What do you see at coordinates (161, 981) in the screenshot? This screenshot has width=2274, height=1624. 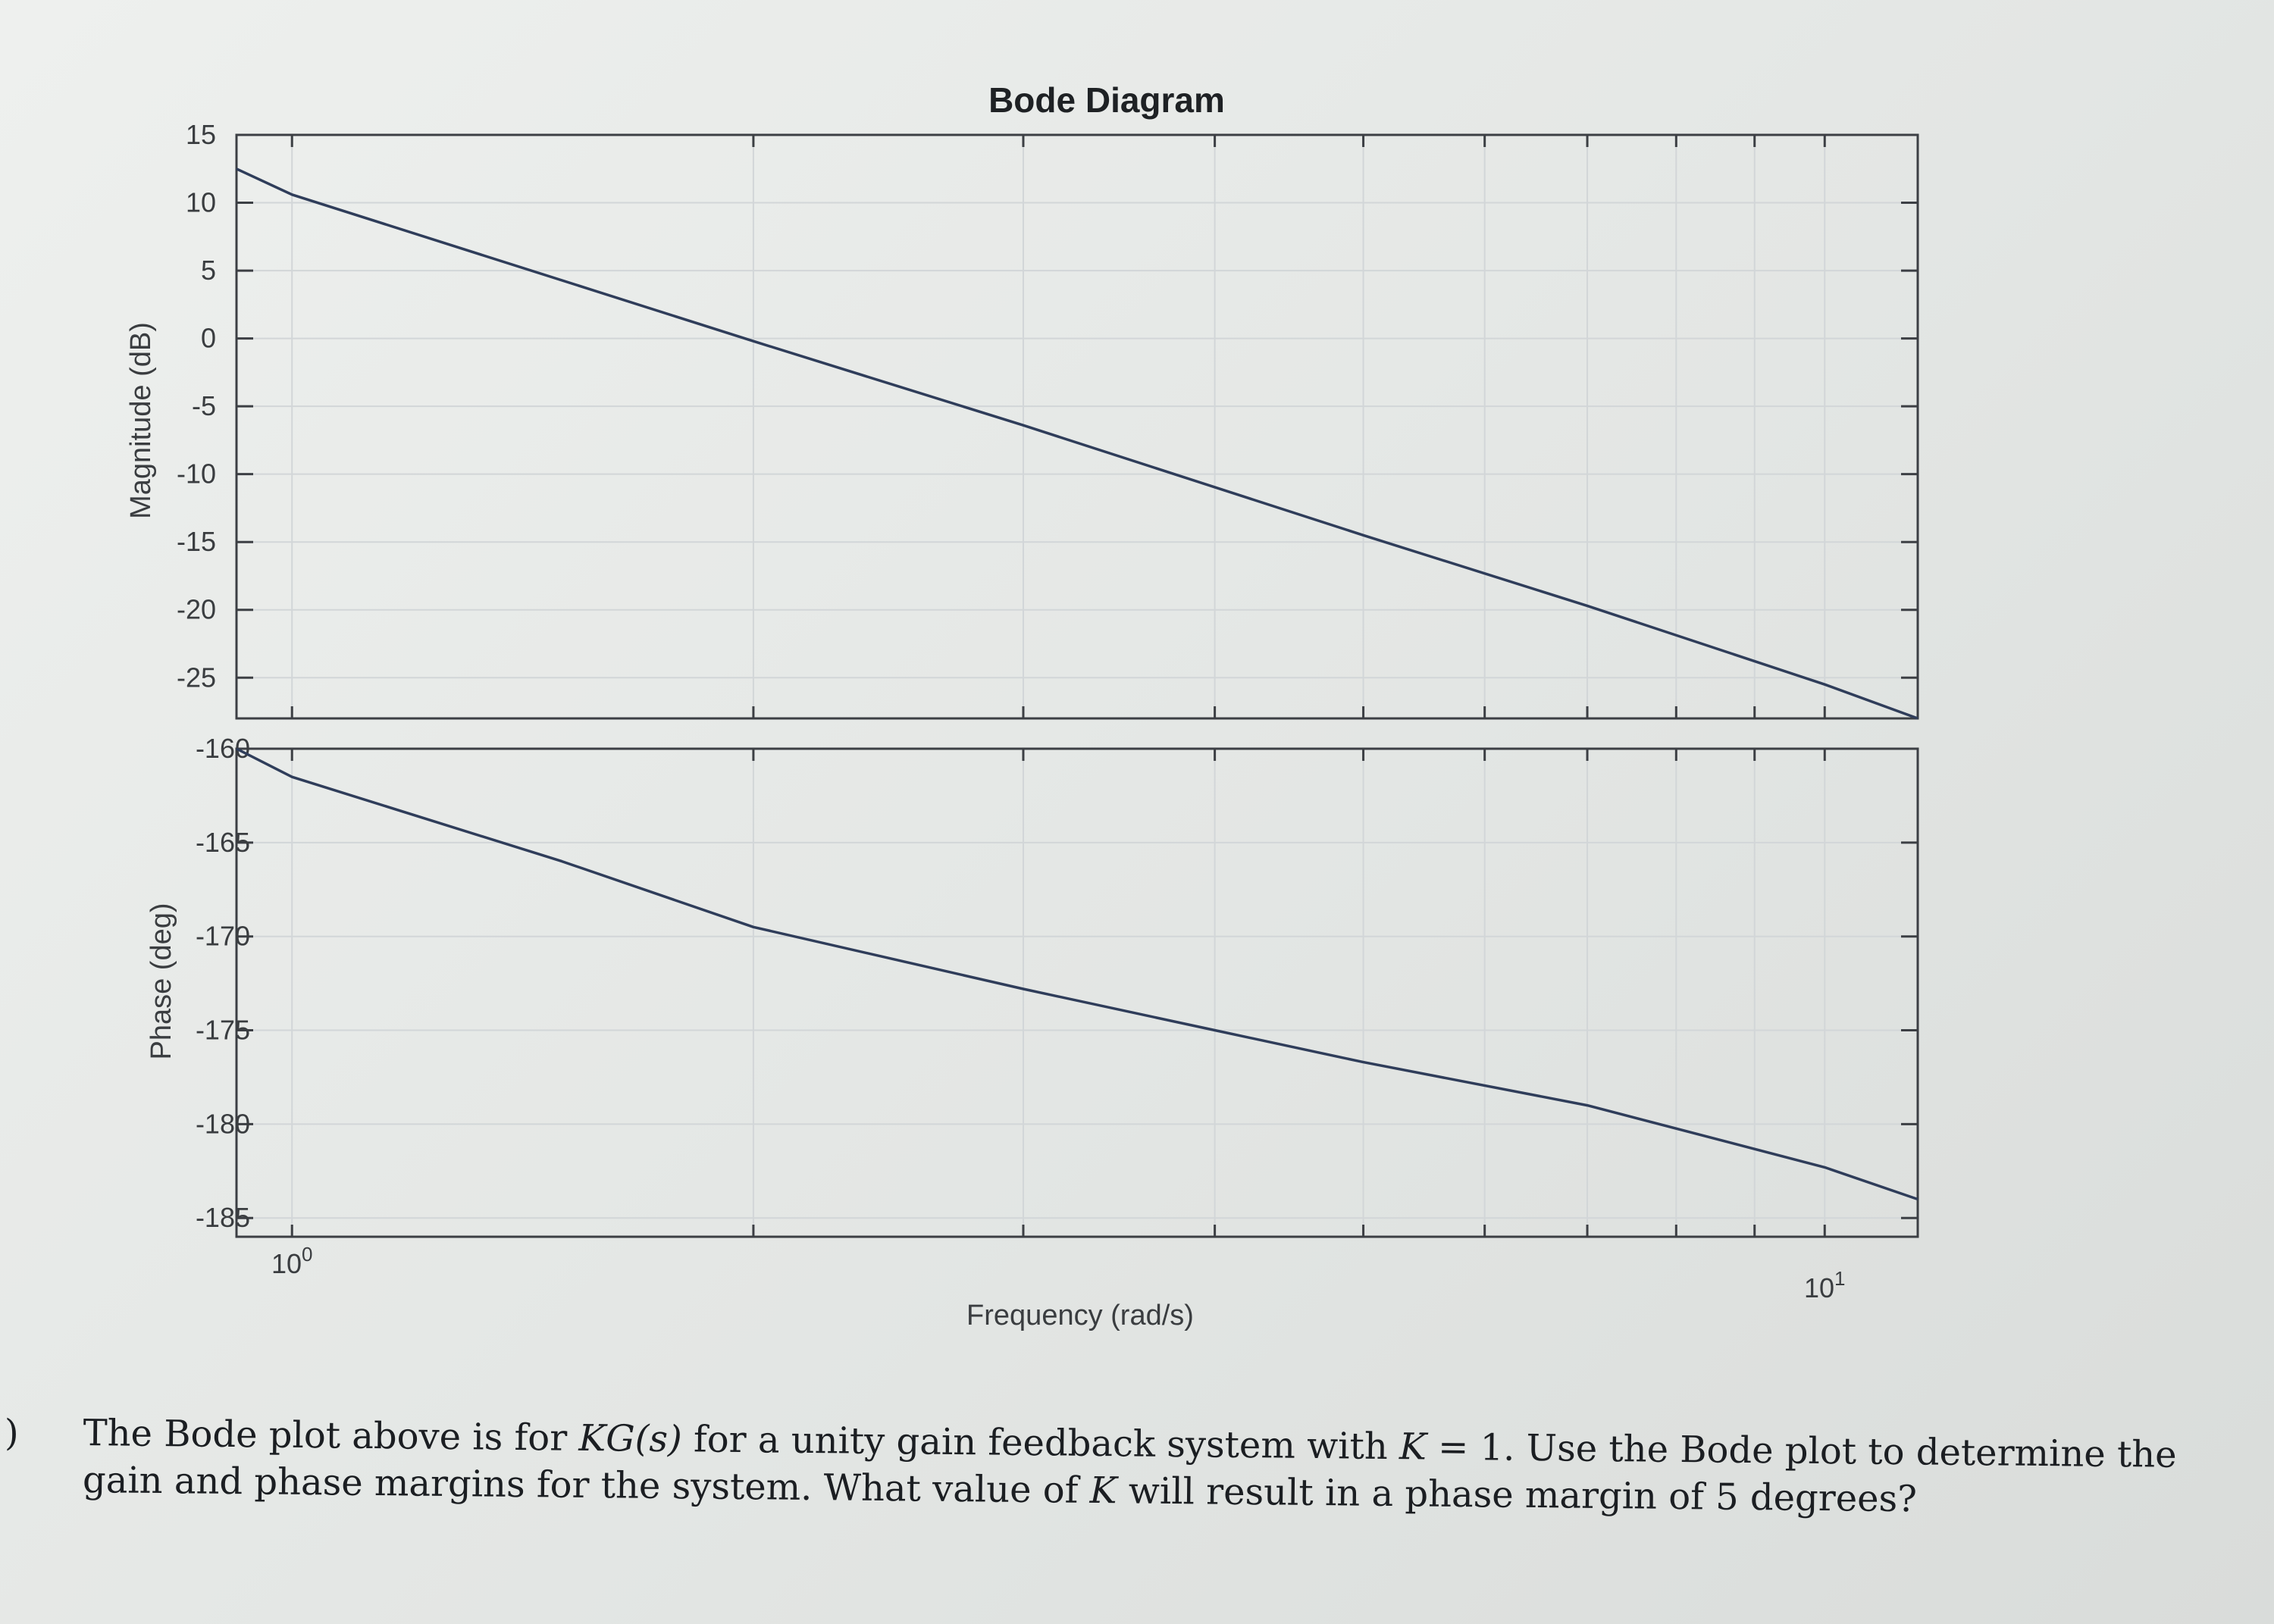 I see `phase-axis-label: Phase (deg)` at bounding box center [161, 981].